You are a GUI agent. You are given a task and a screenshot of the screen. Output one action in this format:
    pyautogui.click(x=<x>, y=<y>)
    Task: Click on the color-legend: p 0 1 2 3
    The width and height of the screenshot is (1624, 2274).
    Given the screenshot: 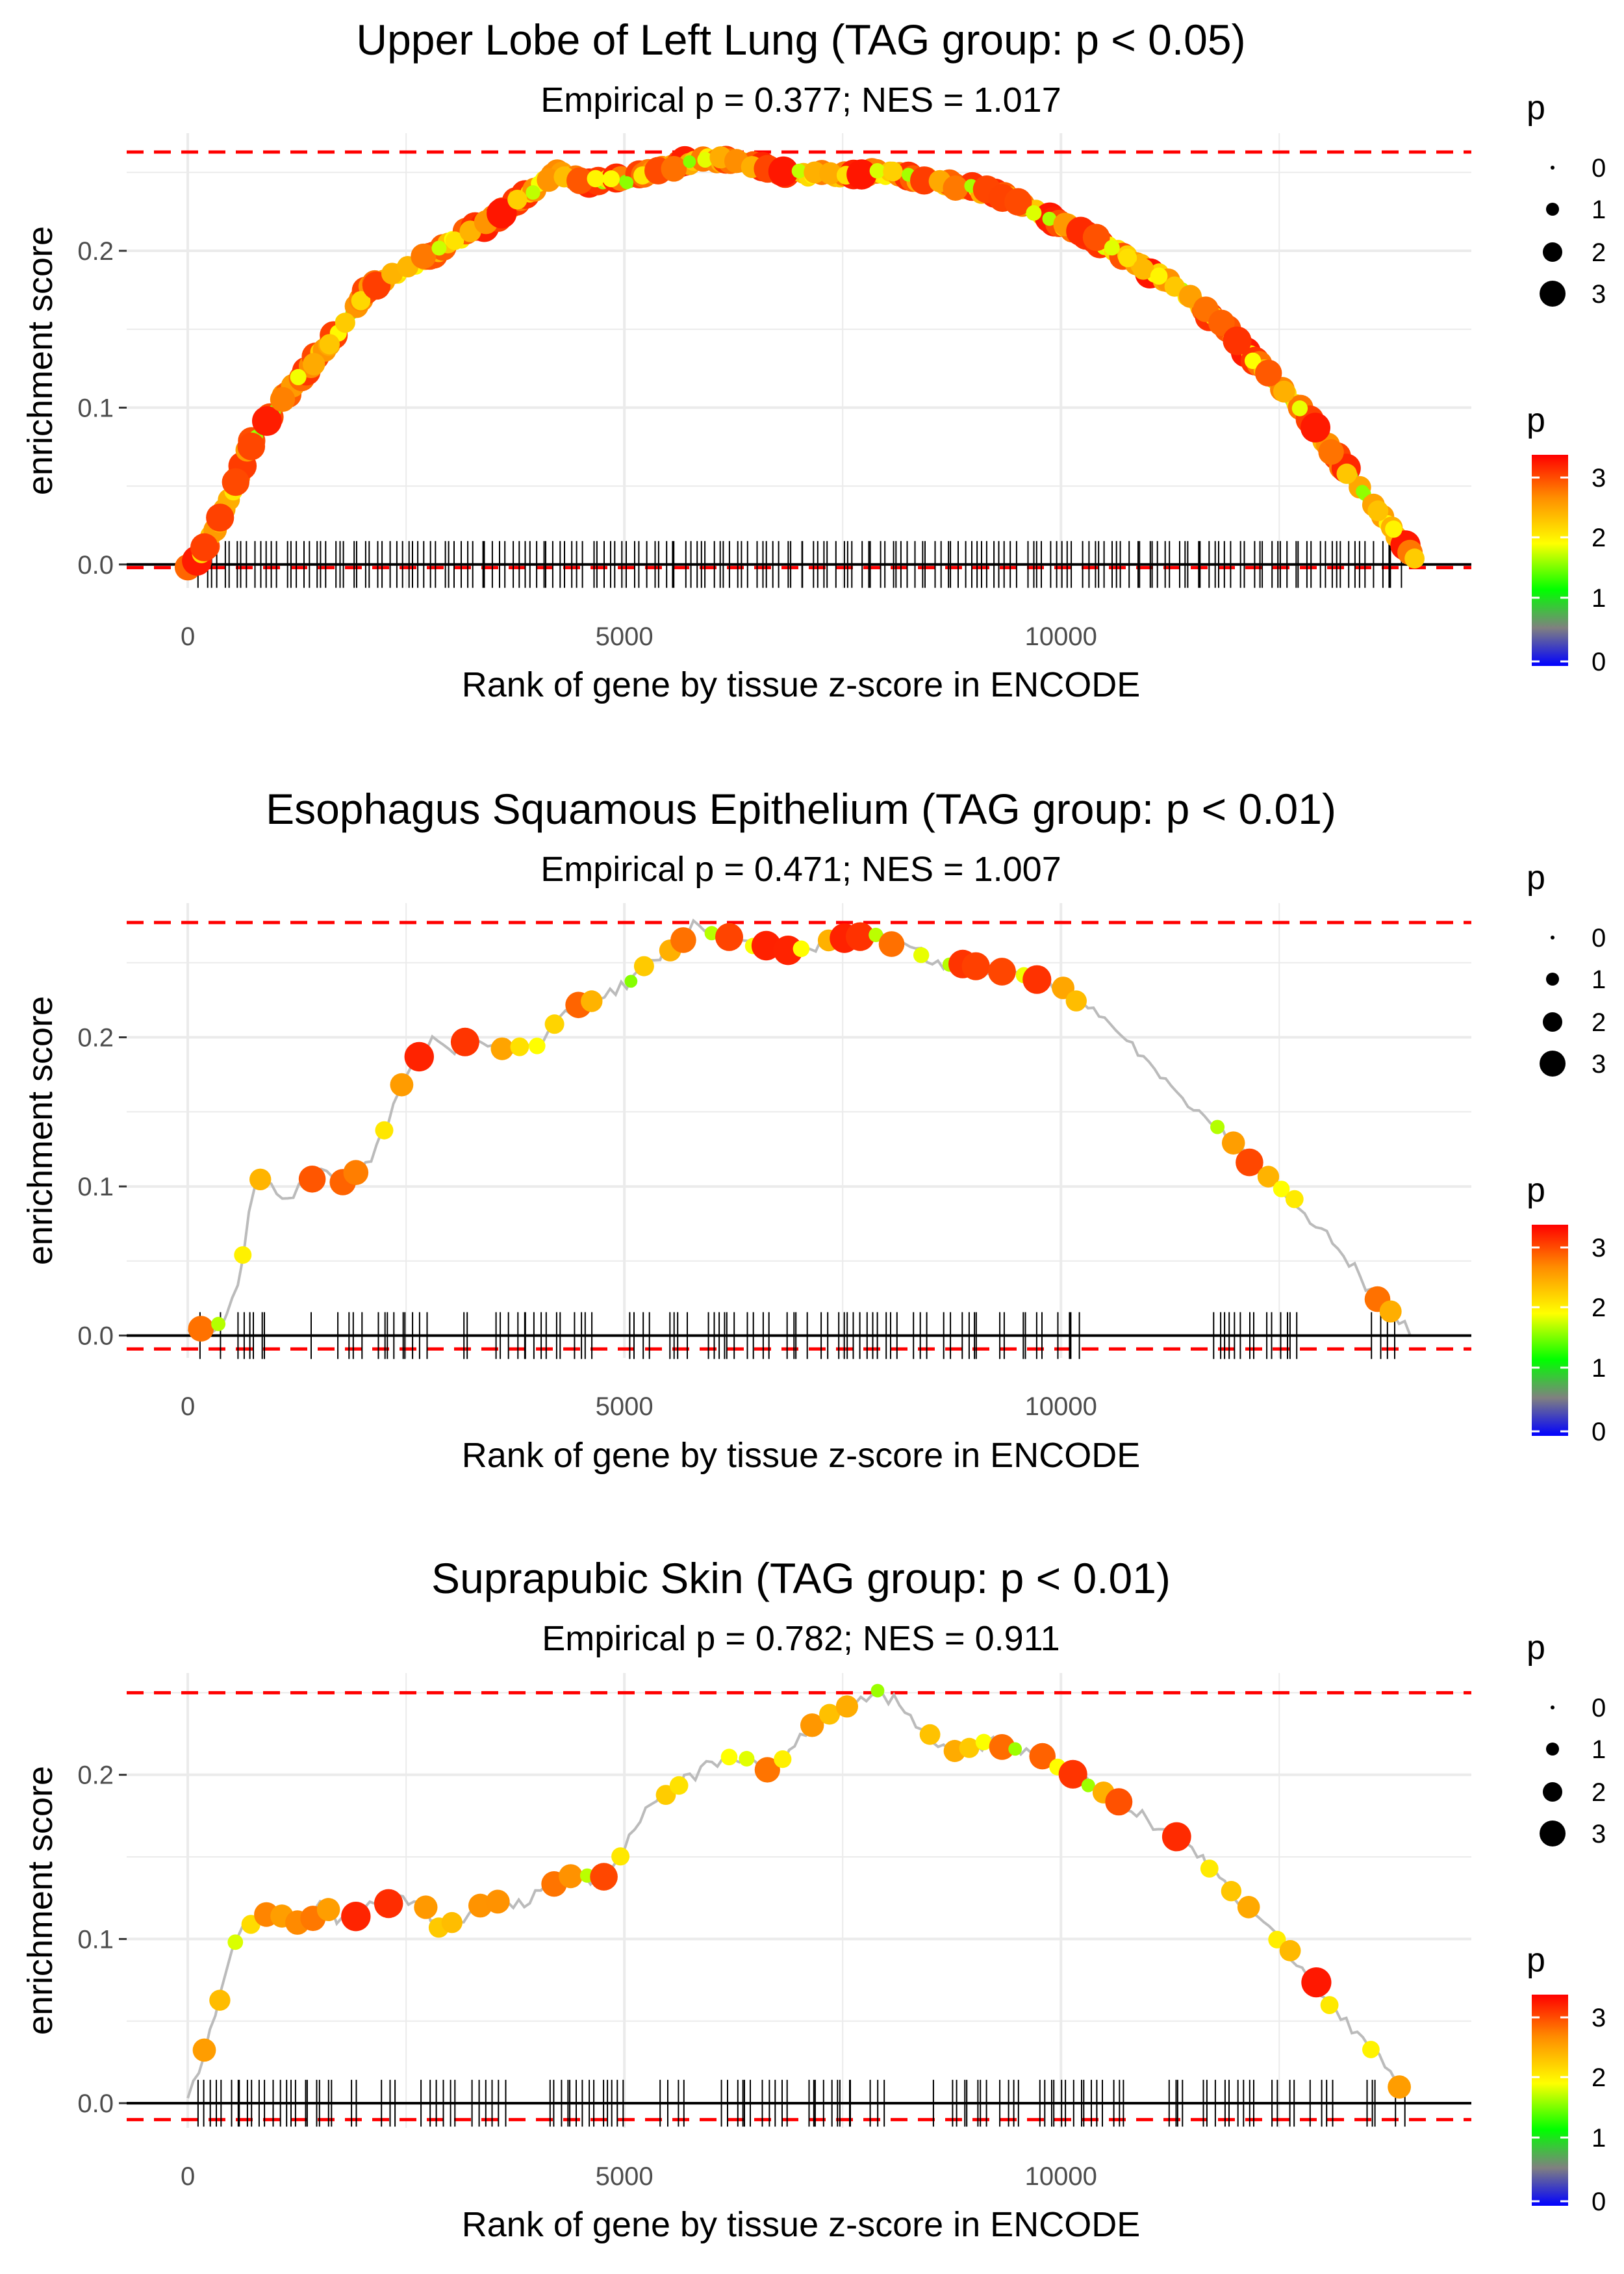 What is the action you would take?
    pyautogui.click(x=1566, y=2078)
    